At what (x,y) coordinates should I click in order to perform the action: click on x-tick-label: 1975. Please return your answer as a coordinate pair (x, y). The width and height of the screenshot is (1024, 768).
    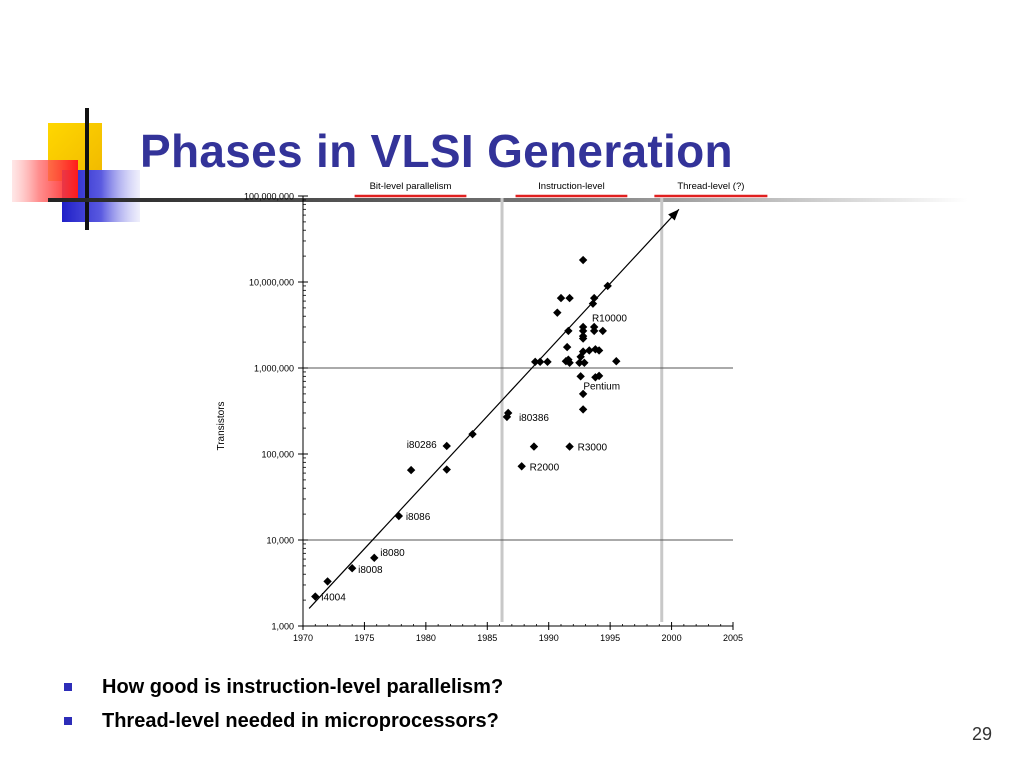
    Looking at the image, I should click on (364, 638).